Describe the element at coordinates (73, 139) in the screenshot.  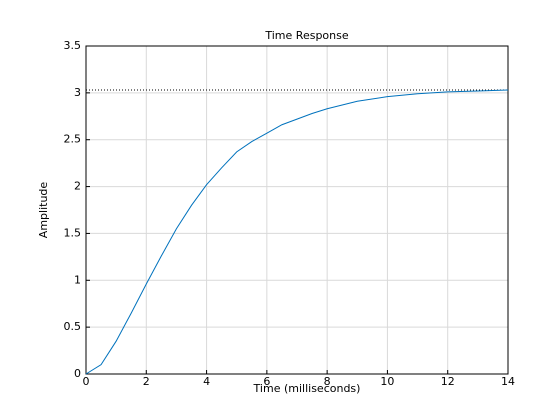
I see `y-tick-label: 2.5` at that location.